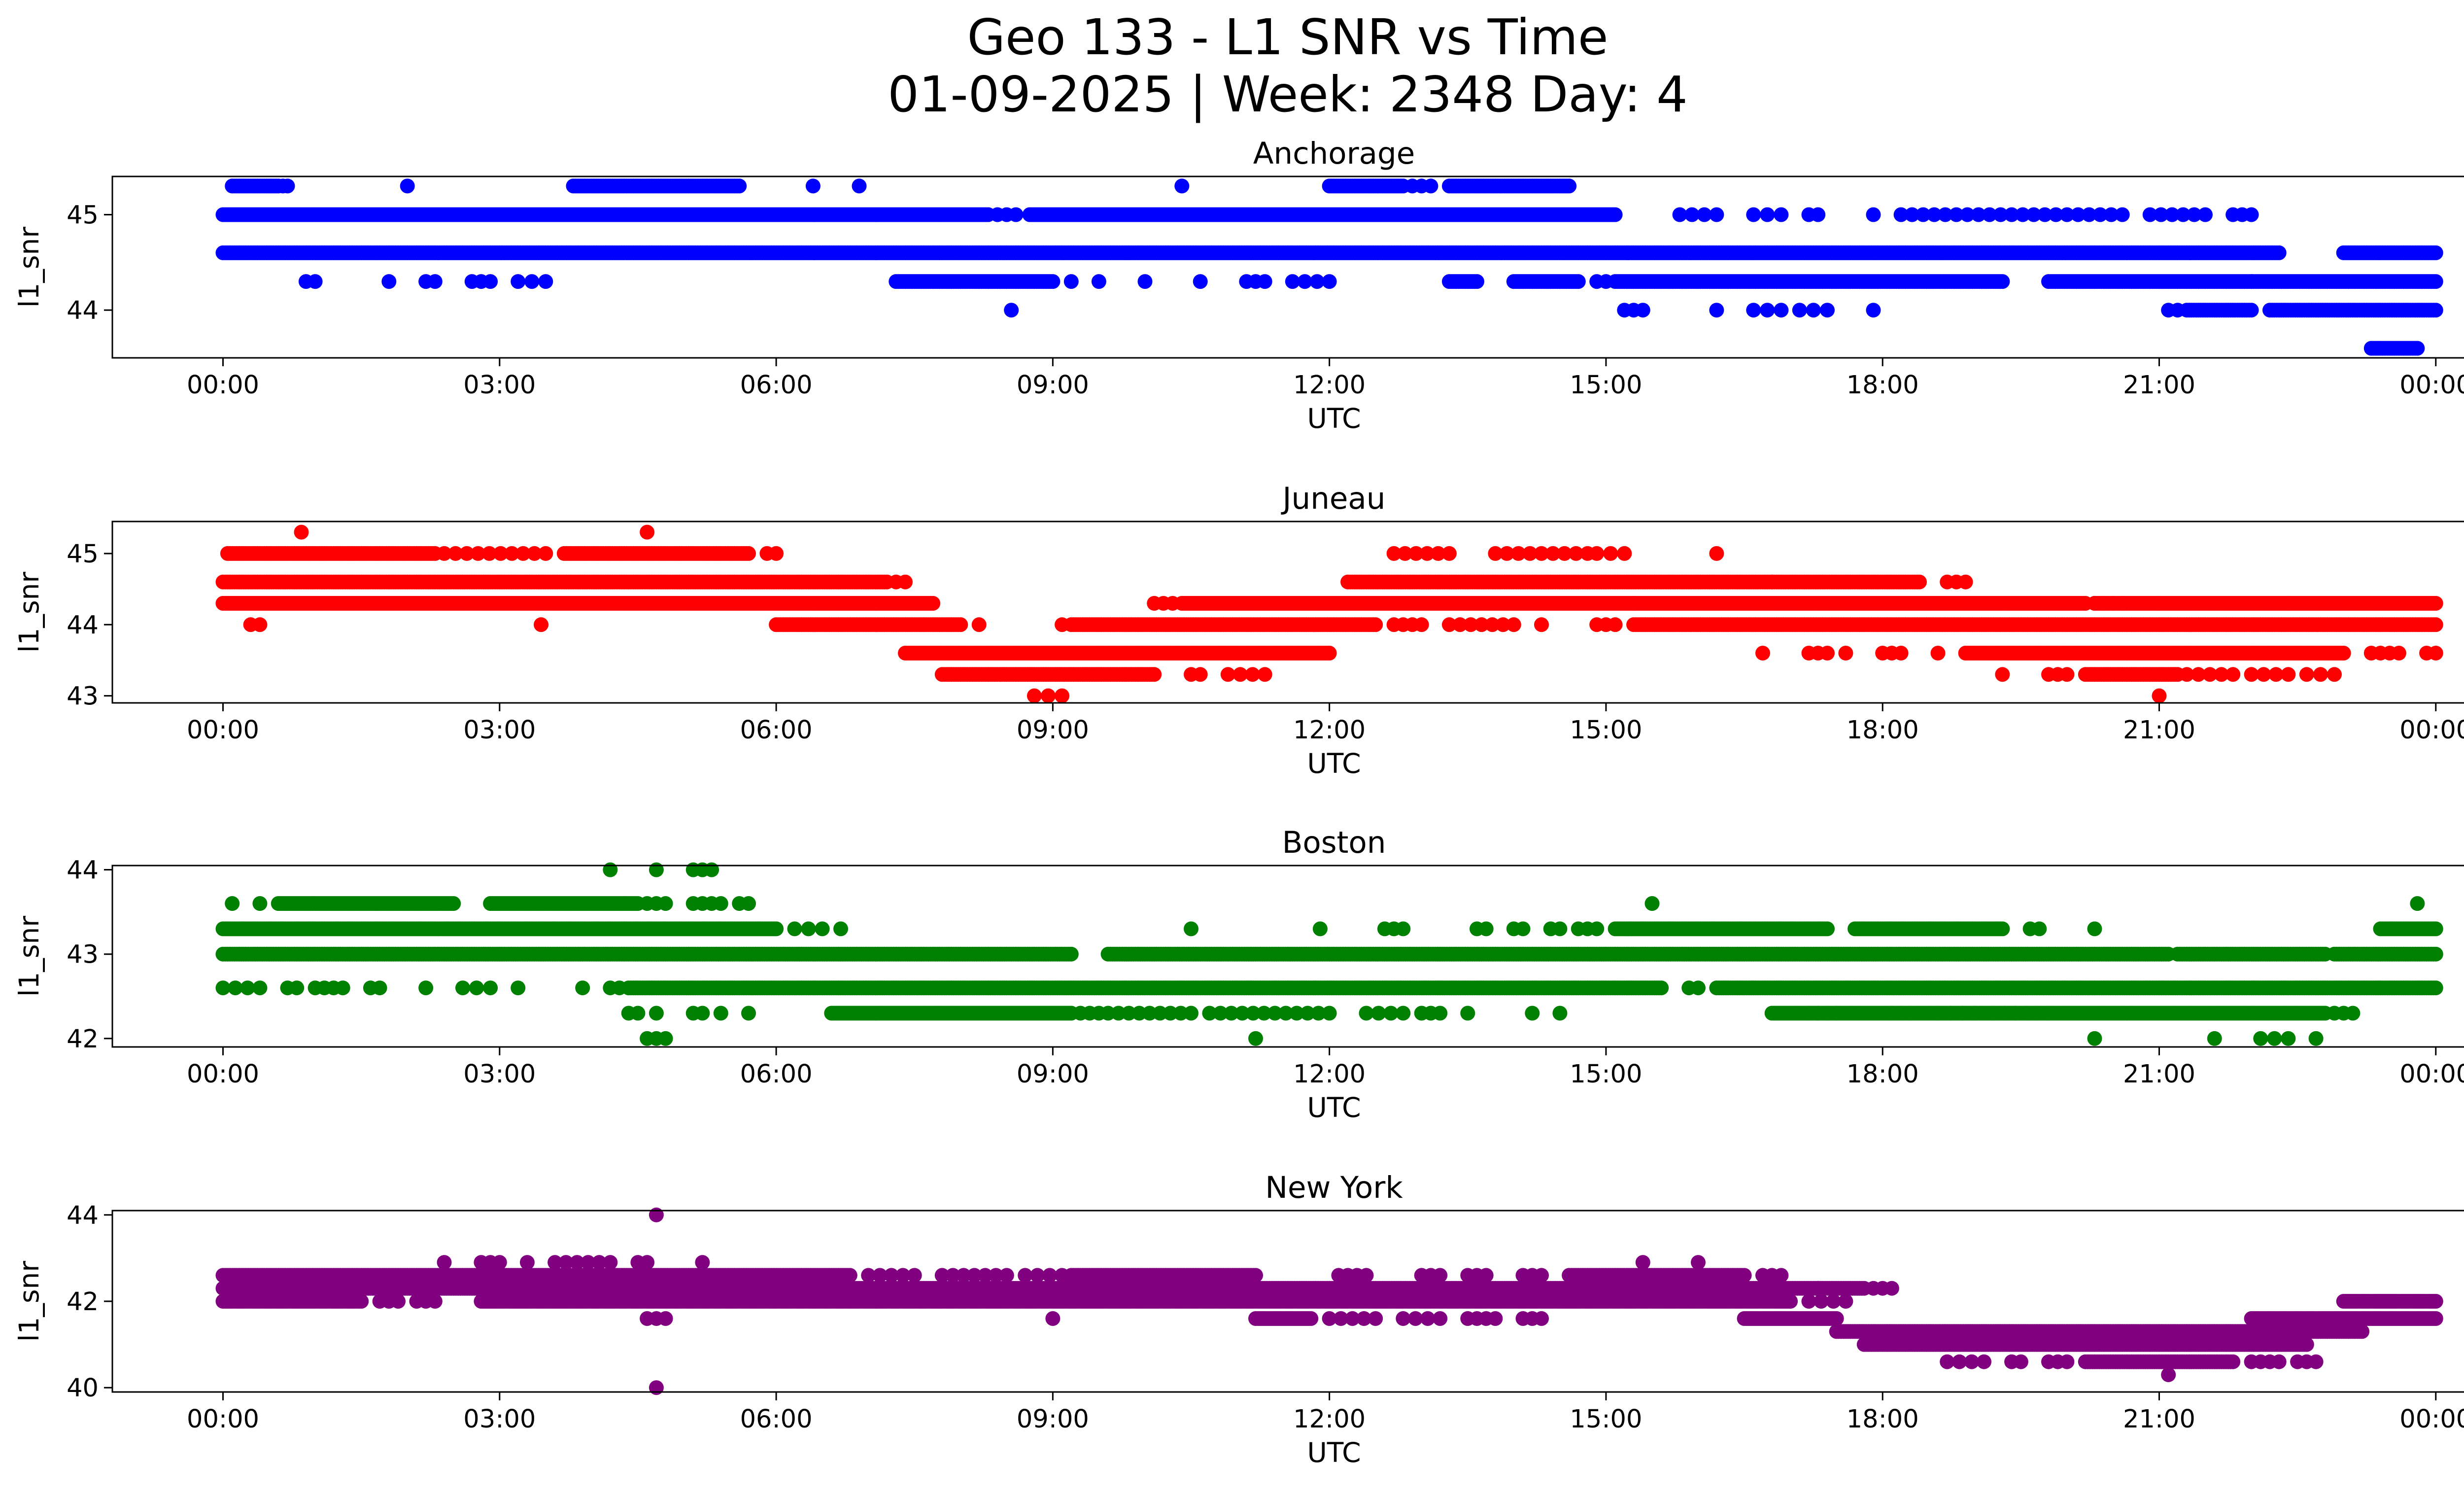  I want to click on x-tick-label: 21:00, so click(2159, 385).